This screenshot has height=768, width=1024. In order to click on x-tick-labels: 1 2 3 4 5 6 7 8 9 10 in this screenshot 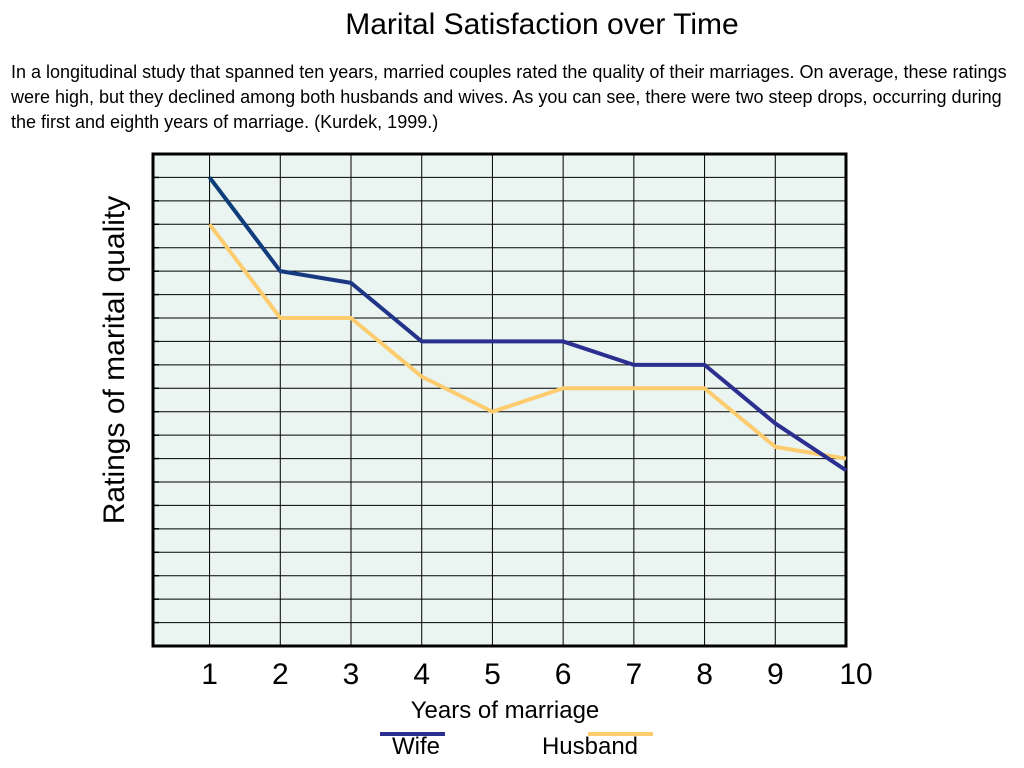, I will do `click(536, 674)`.